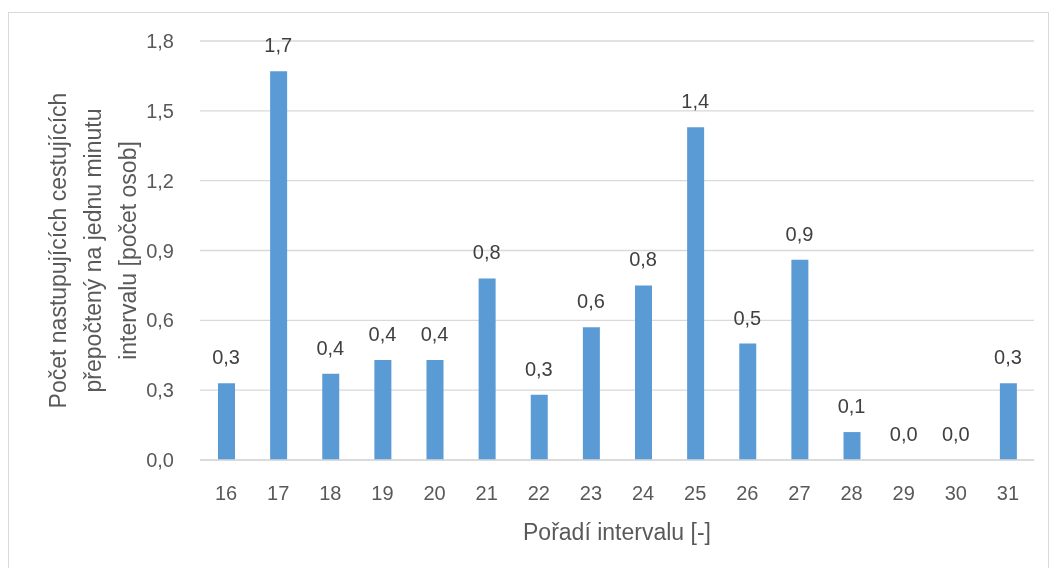  What do you see at coordinates (160, 390) in the screenshot?
I see `y-tick-label: 0,3` at bounding box center [160, 390].